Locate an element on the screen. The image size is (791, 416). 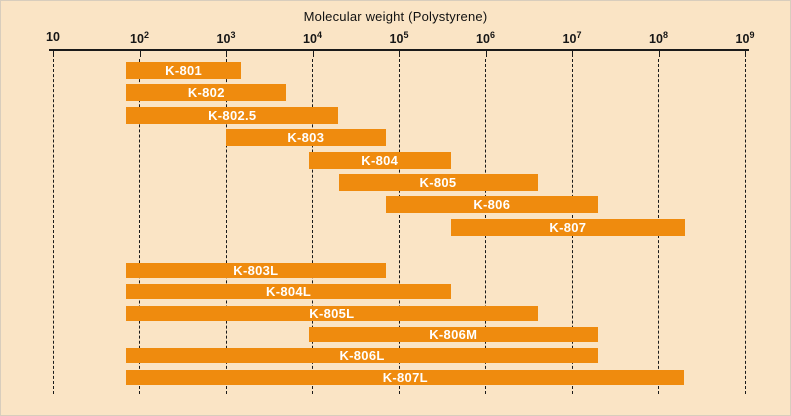
bar-K-804L: K-804L is located at coordinates (289, 292).